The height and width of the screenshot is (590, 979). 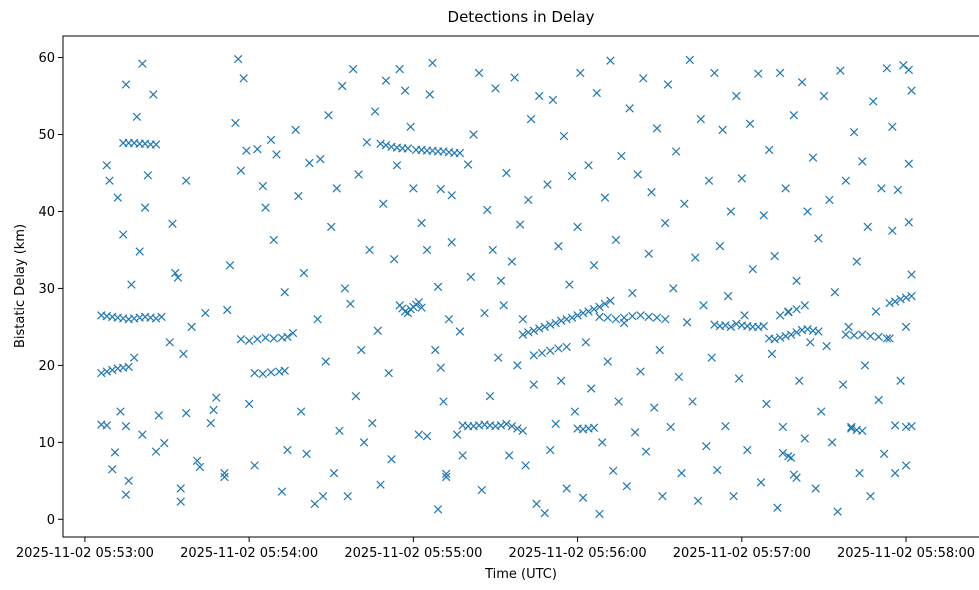 What do you see at coordinates (46, 212) in the screenshot?
I see `y-tick-label: 40` at bounding box center [46, 212].